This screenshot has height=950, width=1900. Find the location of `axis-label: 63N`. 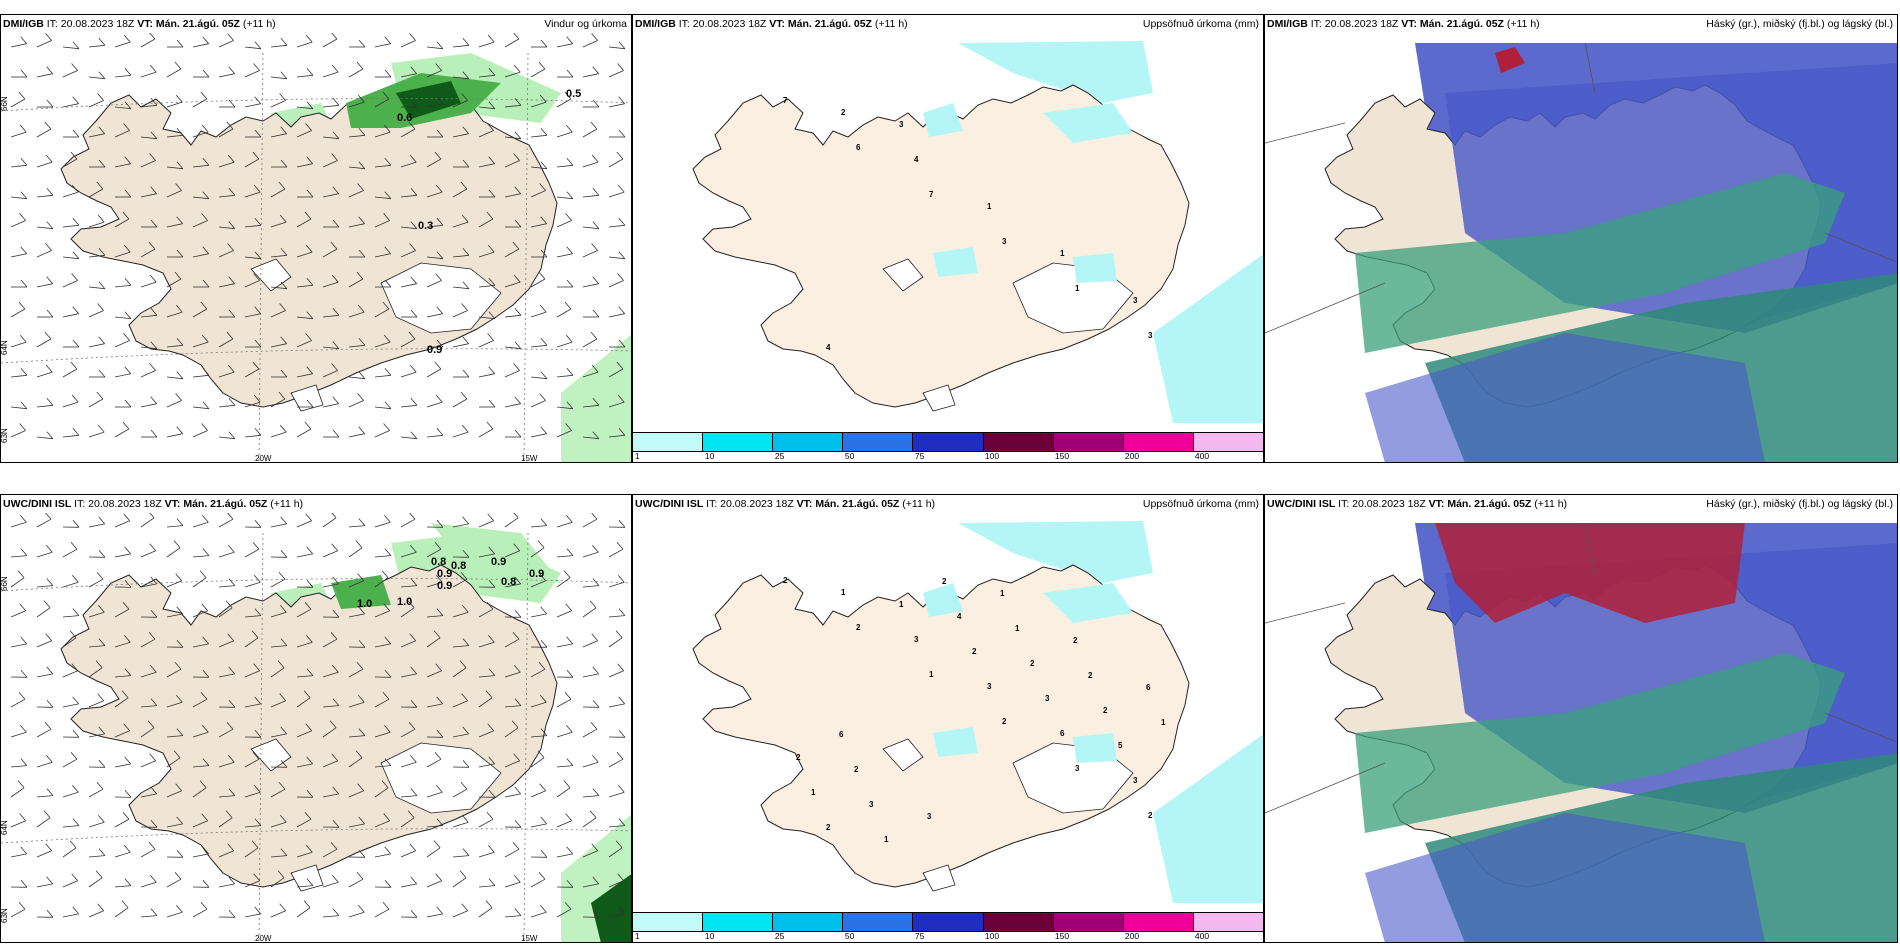

axis-label: 63N is located at coordinates (5, 915).